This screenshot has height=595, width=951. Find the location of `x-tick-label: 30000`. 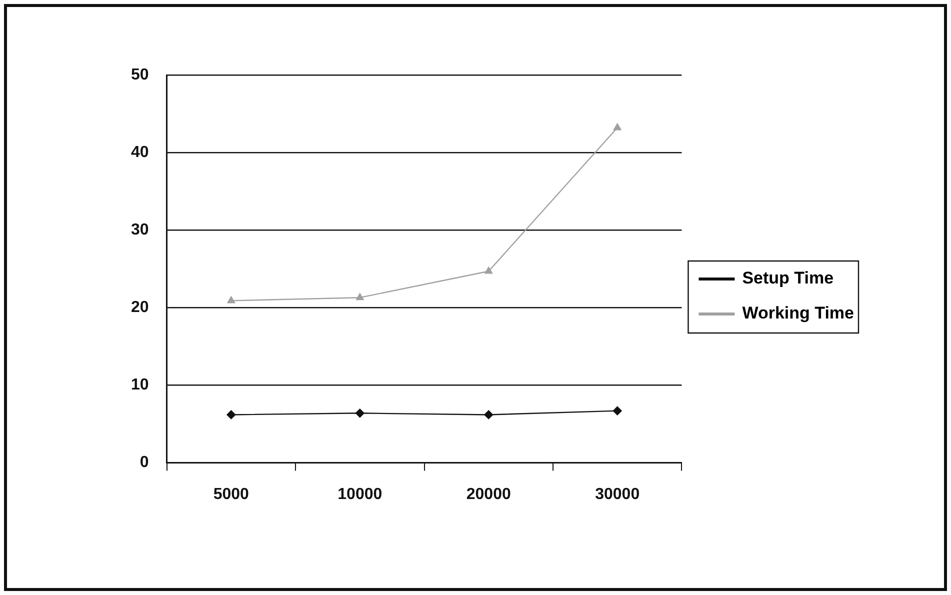

x-tick-label: 30000 is located at coordinates (617, 494).